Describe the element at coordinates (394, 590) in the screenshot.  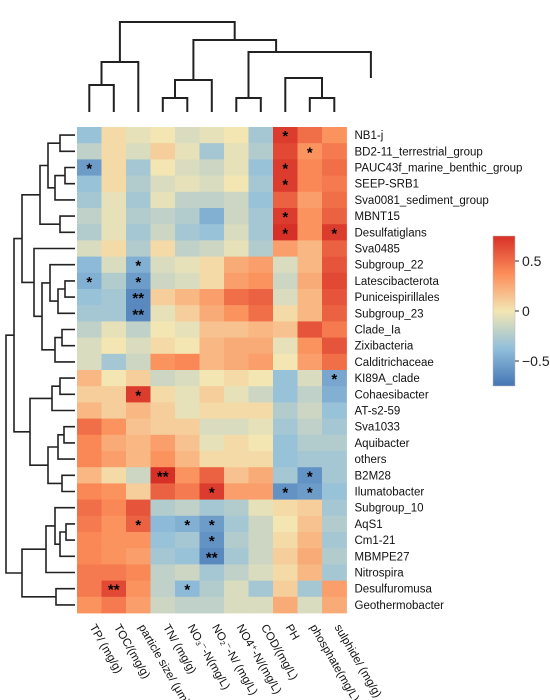
I see `row-label: Desulfuromusa` at that location.